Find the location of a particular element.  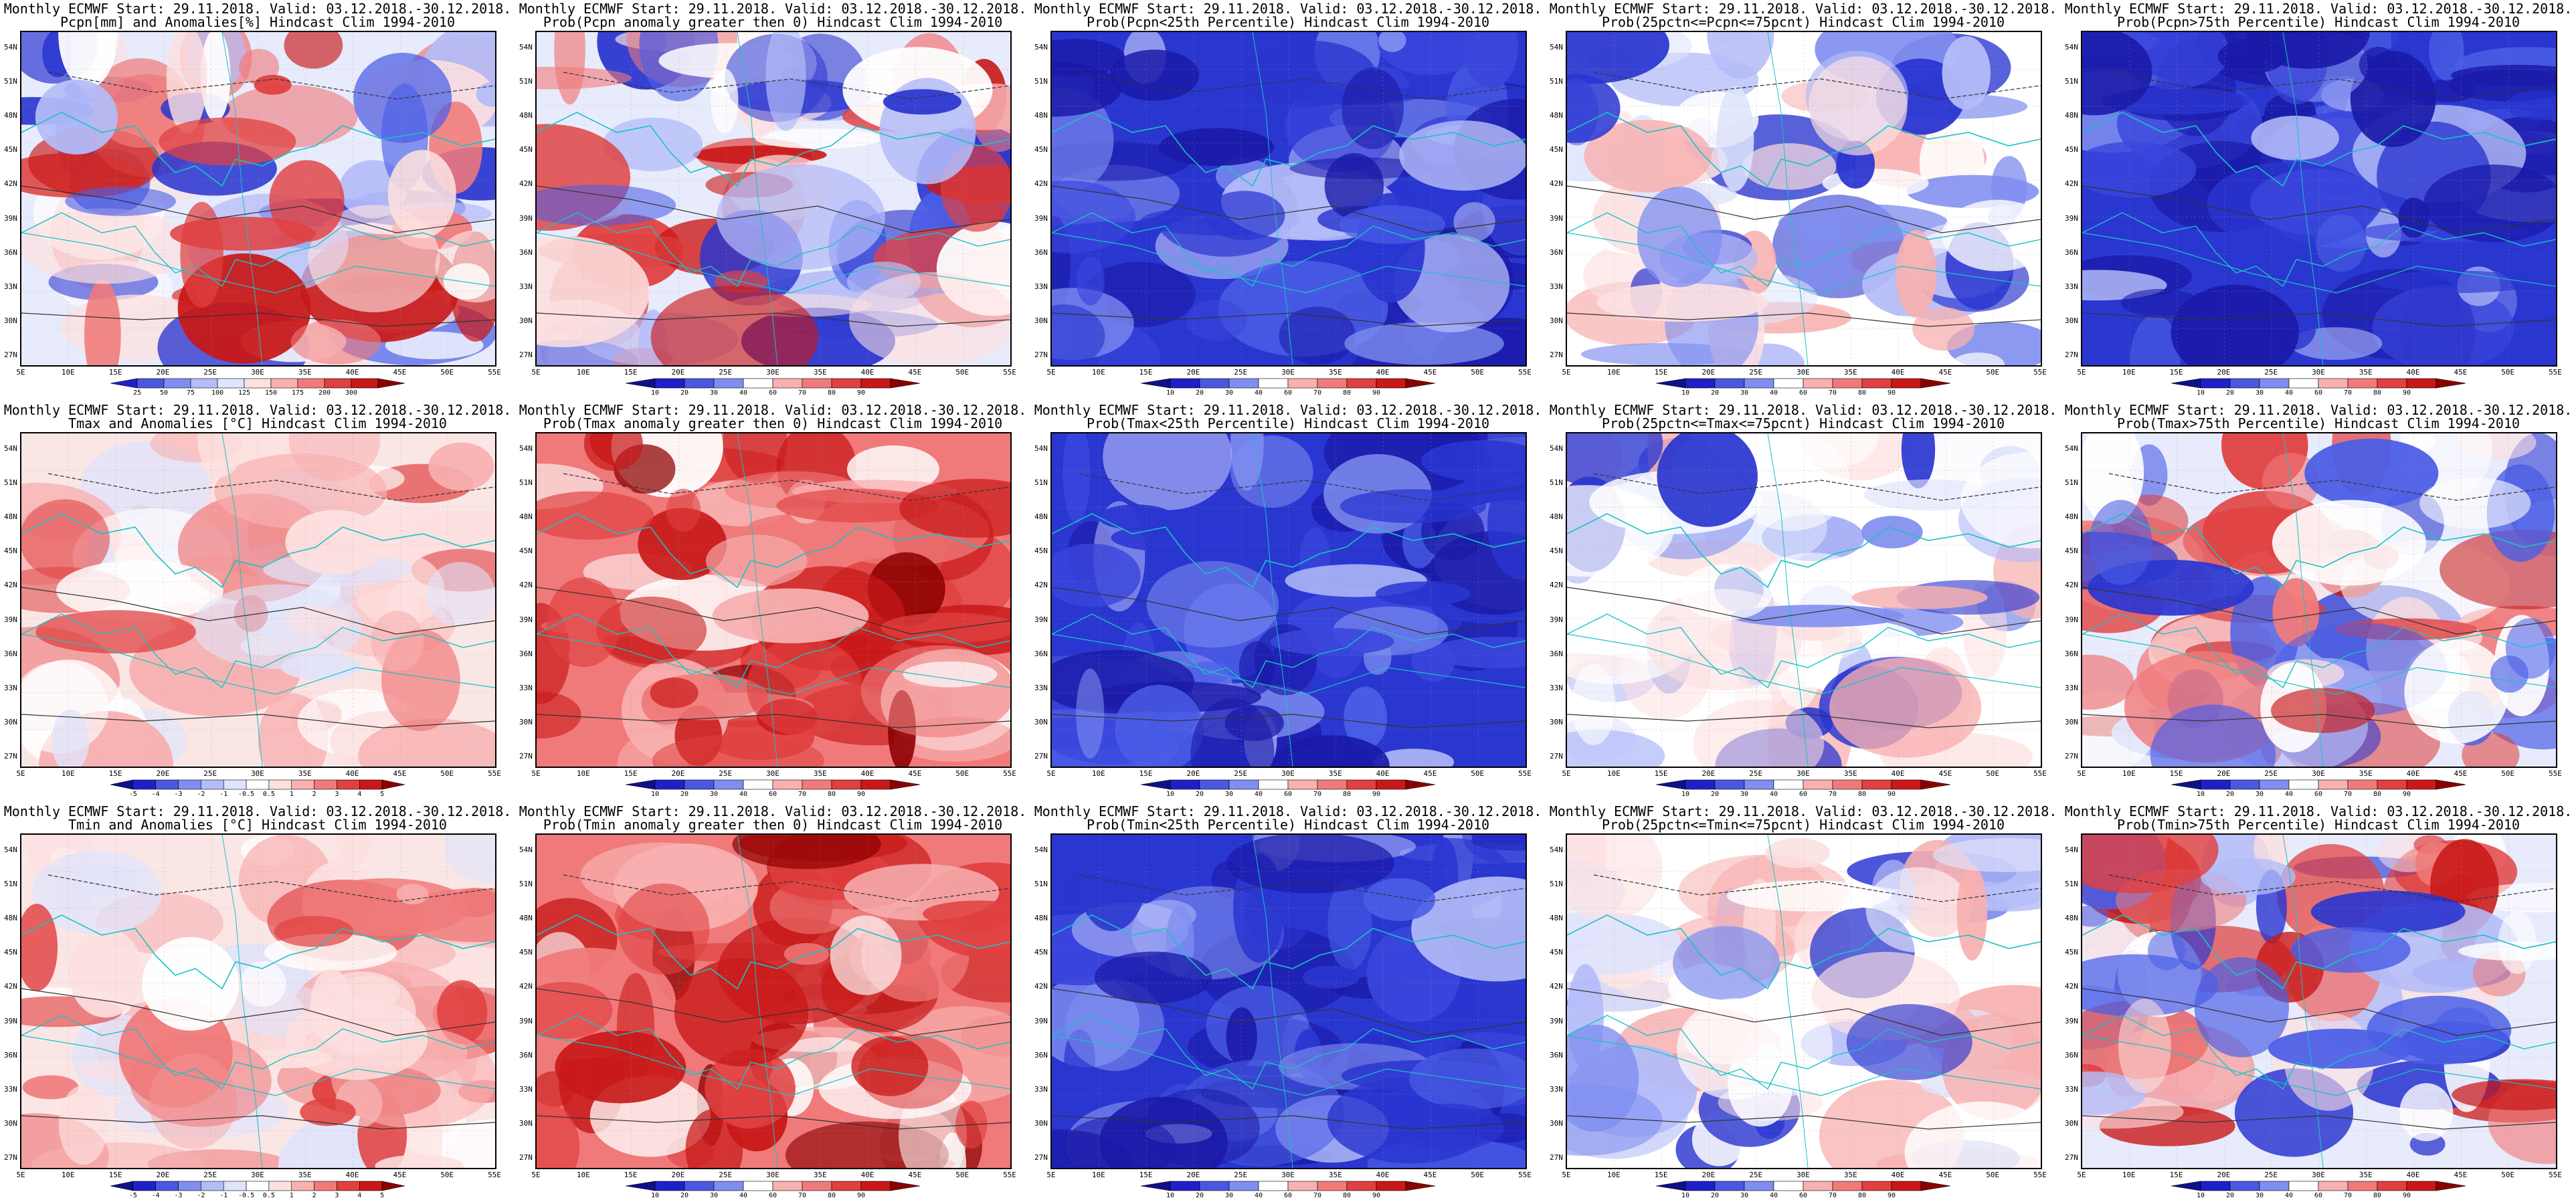

colorbar-tick-label: 30 is located at coordinates (1744, 393).